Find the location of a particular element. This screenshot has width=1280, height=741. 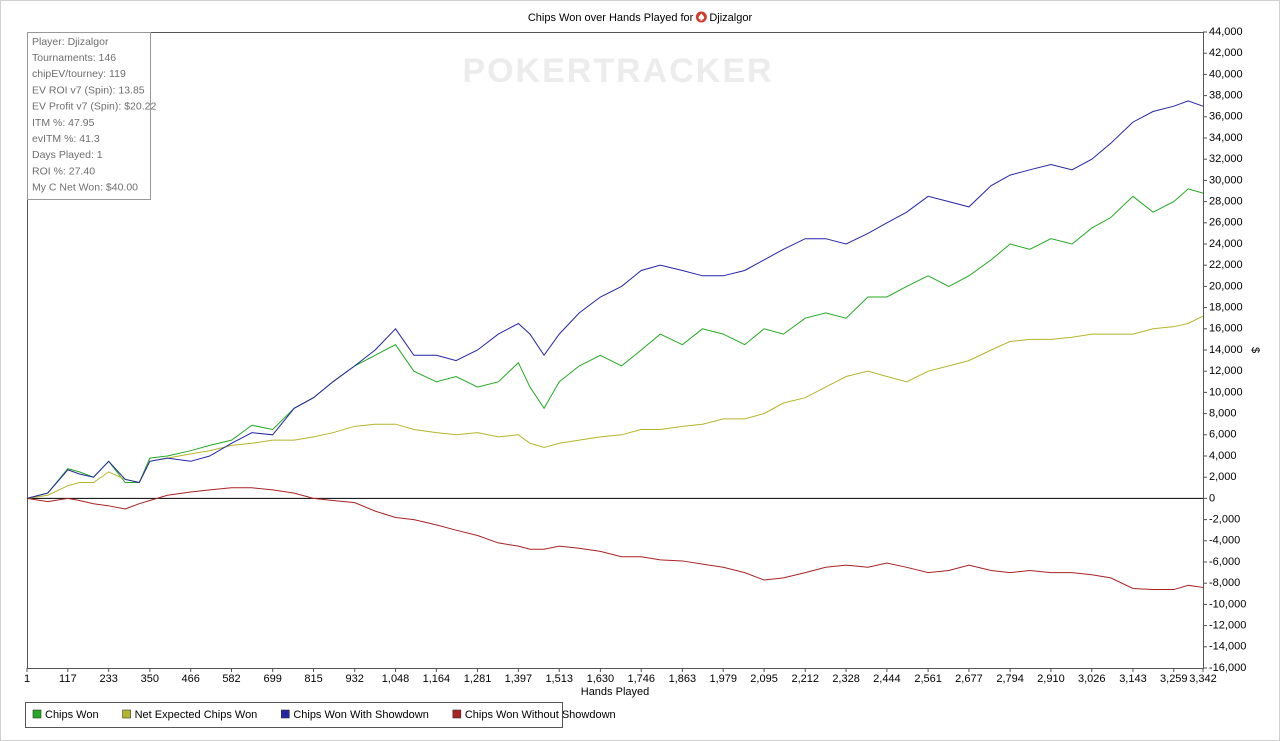

x-tick-label: 1,979 is located at coordinates (723, 679).